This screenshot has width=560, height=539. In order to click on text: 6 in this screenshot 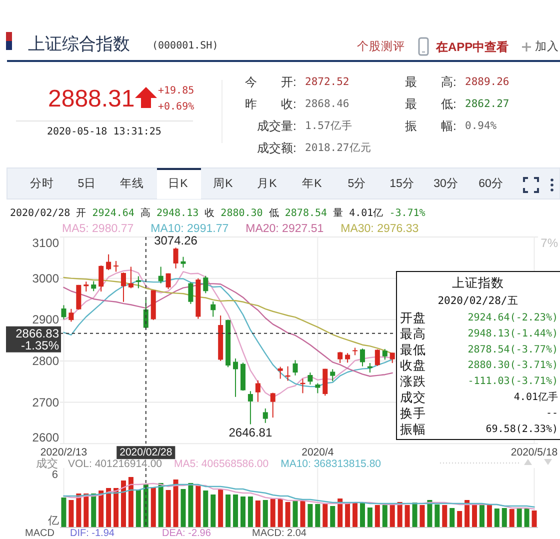, I will do `click(55, 475)`.